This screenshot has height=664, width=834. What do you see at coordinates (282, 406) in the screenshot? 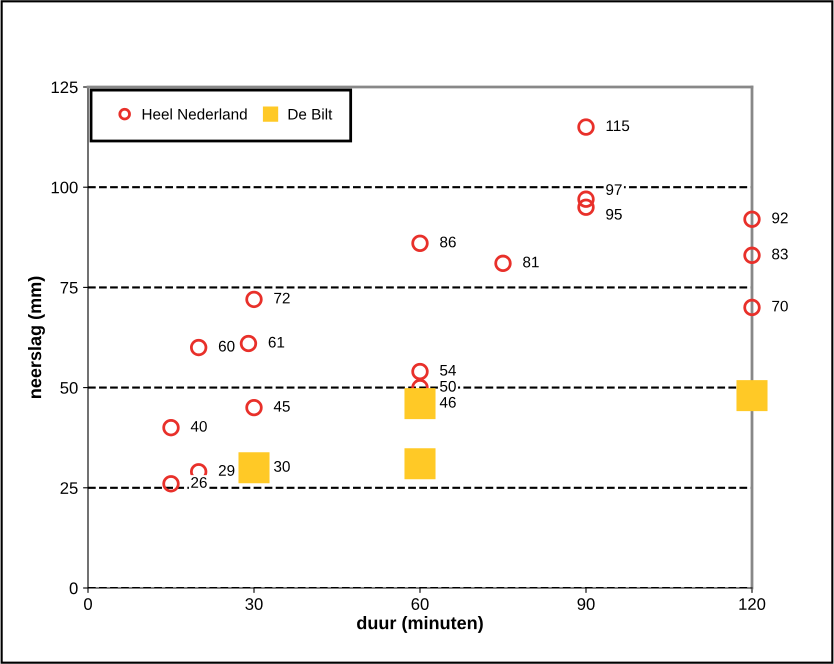
I see `data-label: 45` at bounding box center [282, 406].